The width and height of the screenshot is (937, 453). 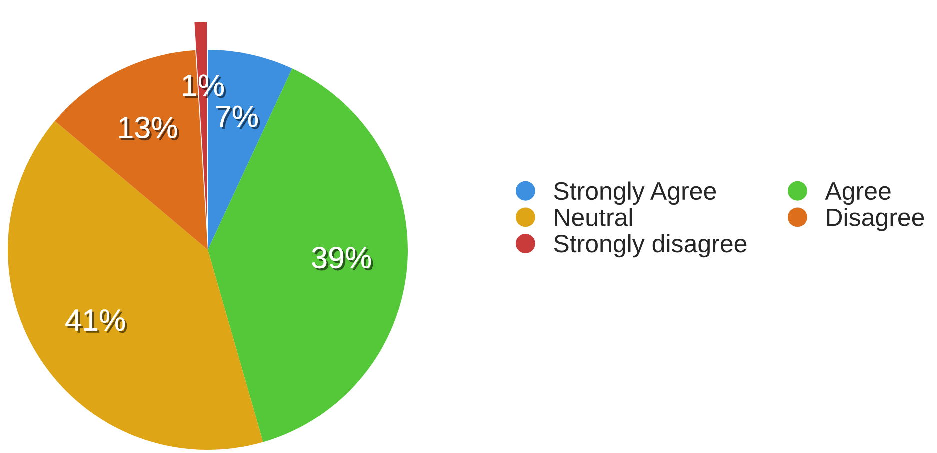 What do you see at coordinates (858, 194) in the screenshot?
I see `legend-label: Agree` at bounding box center [858, 194].